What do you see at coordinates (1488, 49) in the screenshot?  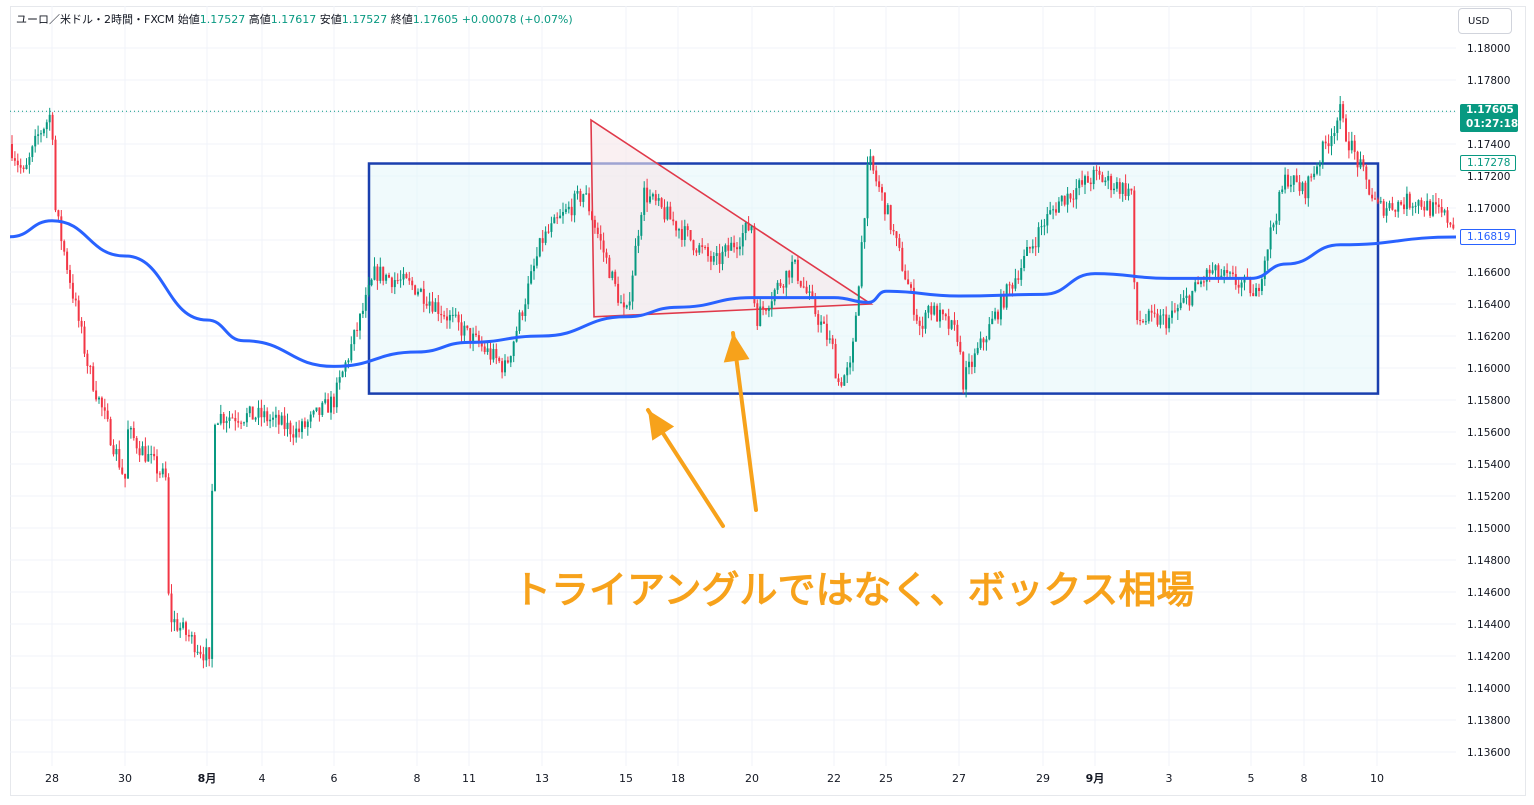 I see `y-tick-label: 1.18000` at bounding box center [1488, 49].